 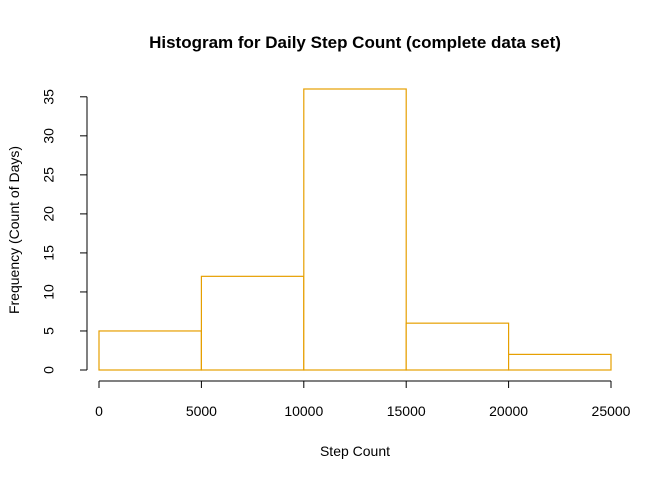 What do you see at coordinates (49, 370) in the screenshot?
I see `y-tick-label-0: 0` at bounding box center [49, 370].